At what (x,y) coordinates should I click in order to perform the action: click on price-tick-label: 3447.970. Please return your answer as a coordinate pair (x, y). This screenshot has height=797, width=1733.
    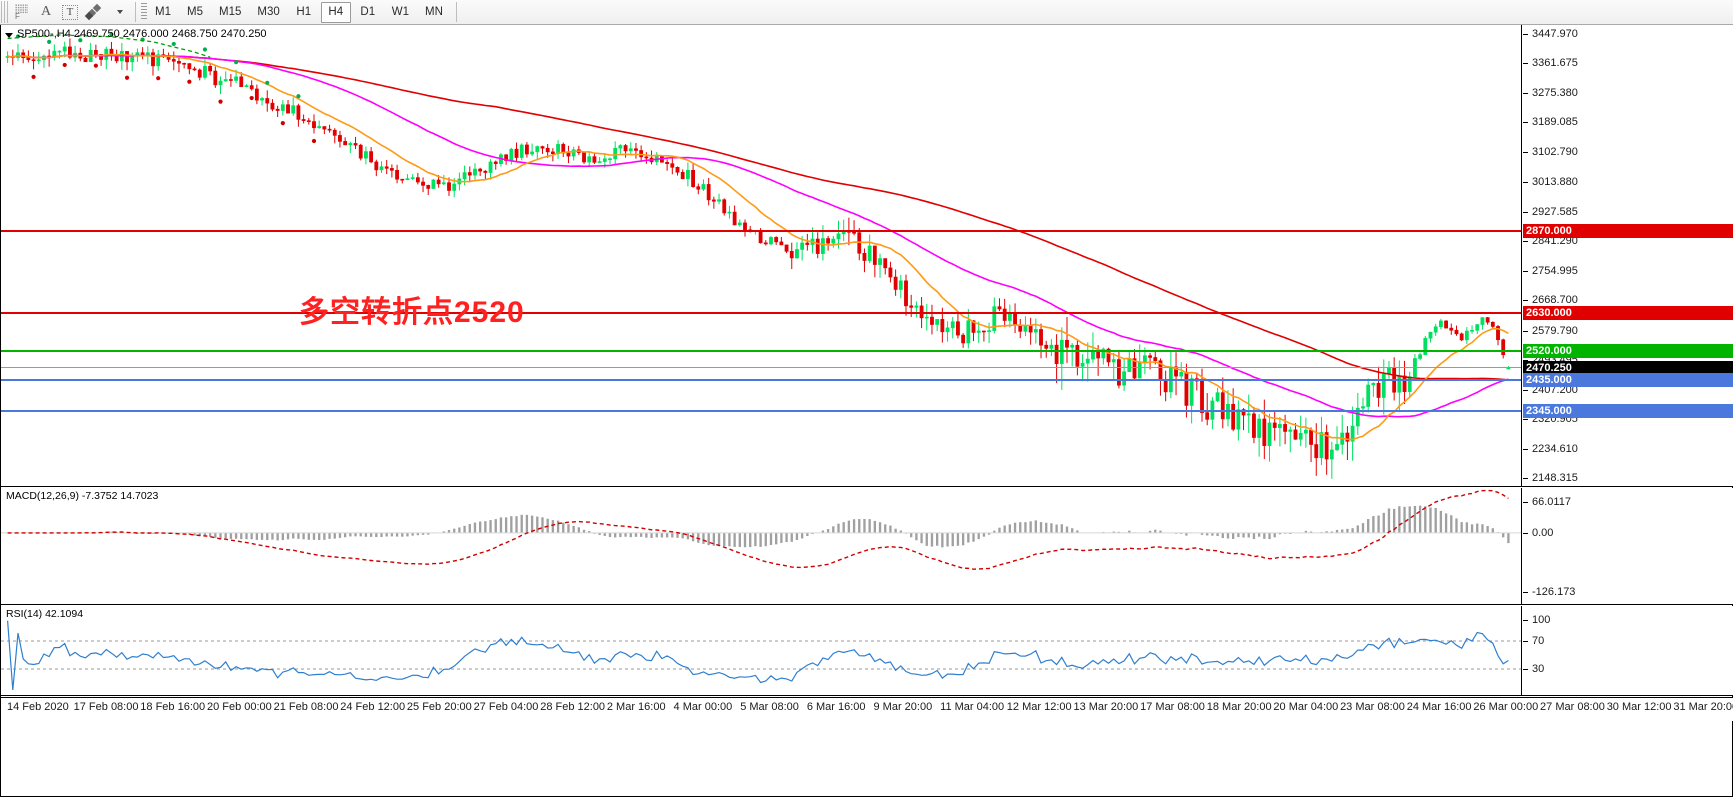
    Looking at the image, I should click on (1555, 34).